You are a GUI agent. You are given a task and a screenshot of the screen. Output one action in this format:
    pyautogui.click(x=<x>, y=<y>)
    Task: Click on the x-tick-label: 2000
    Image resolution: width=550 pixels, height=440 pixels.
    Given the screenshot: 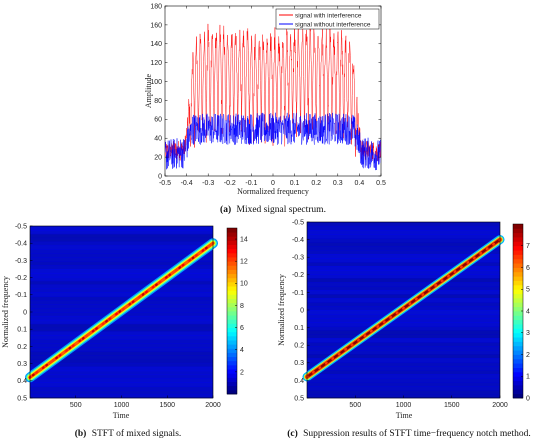 What is the action you would take?
    pyautogui.click(x=213, y=405)
    